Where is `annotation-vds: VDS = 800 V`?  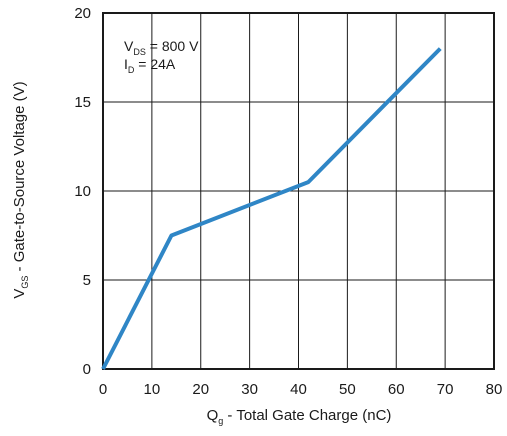 annotation-vds: VDS = 800 V is located at coordinates (161, 47).